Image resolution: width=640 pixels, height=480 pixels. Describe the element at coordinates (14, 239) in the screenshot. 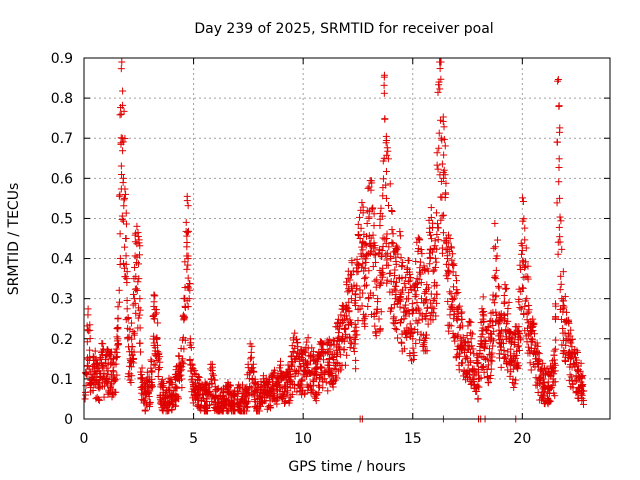

I see `y-axis-label: SRMTID / TECUs` at that location.